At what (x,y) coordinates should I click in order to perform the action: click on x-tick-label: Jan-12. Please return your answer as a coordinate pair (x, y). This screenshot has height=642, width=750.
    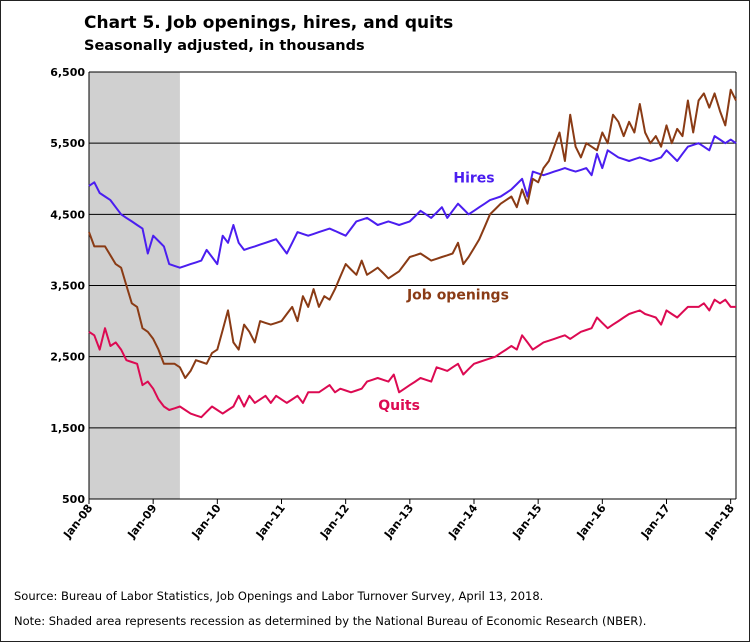
    Looking at the image, I should click on (334, 522).